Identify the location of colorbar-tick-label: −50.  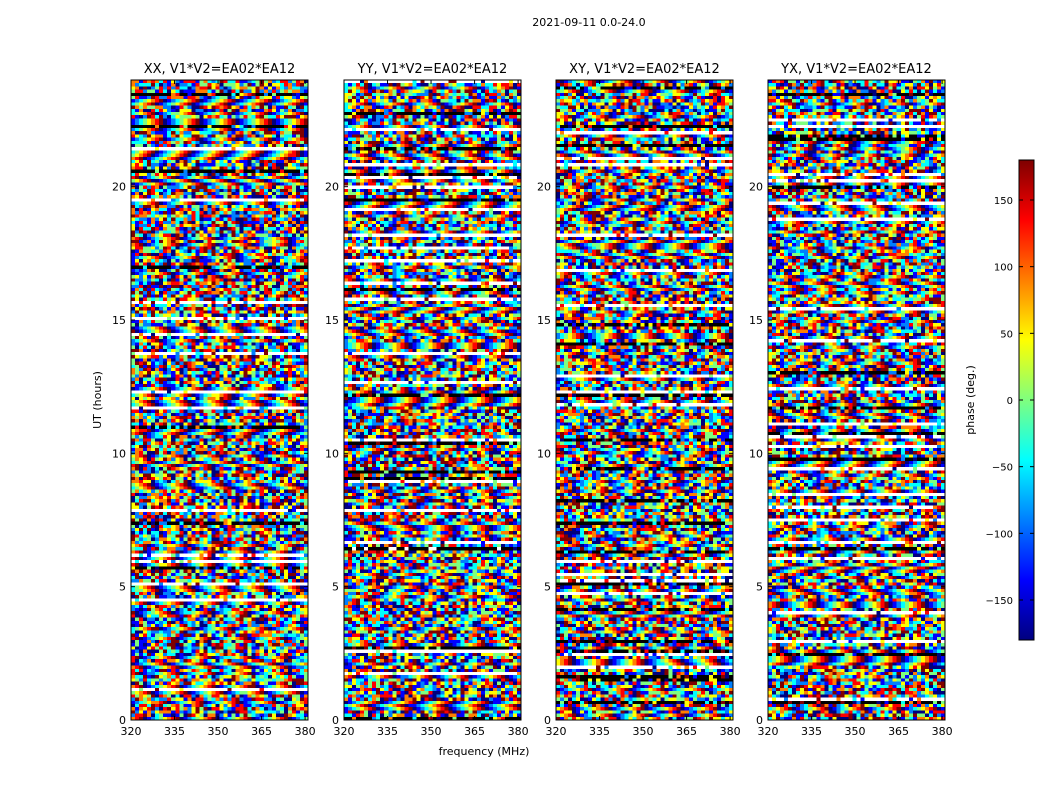
(1002, 468).